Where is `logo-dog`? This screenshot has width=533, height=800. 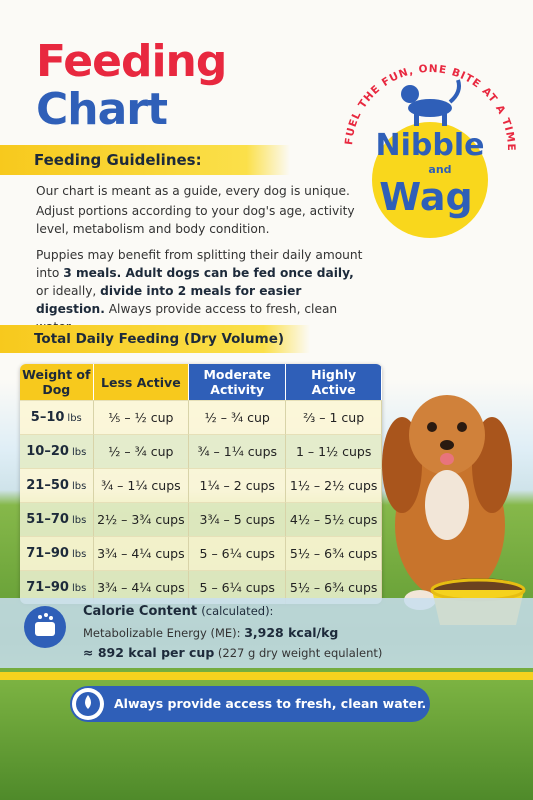
logo-dog is located at coordinates (431, 102).